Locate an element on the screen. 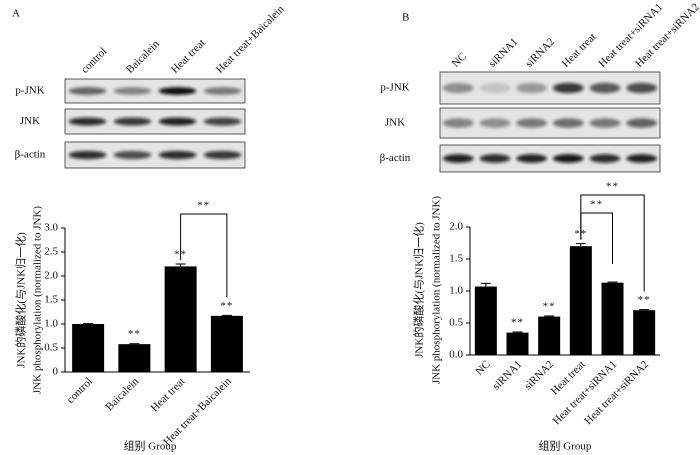 This screenshot has width=700, height=455. y-tick-label: 2.5 is located at coordinates (51, 252).